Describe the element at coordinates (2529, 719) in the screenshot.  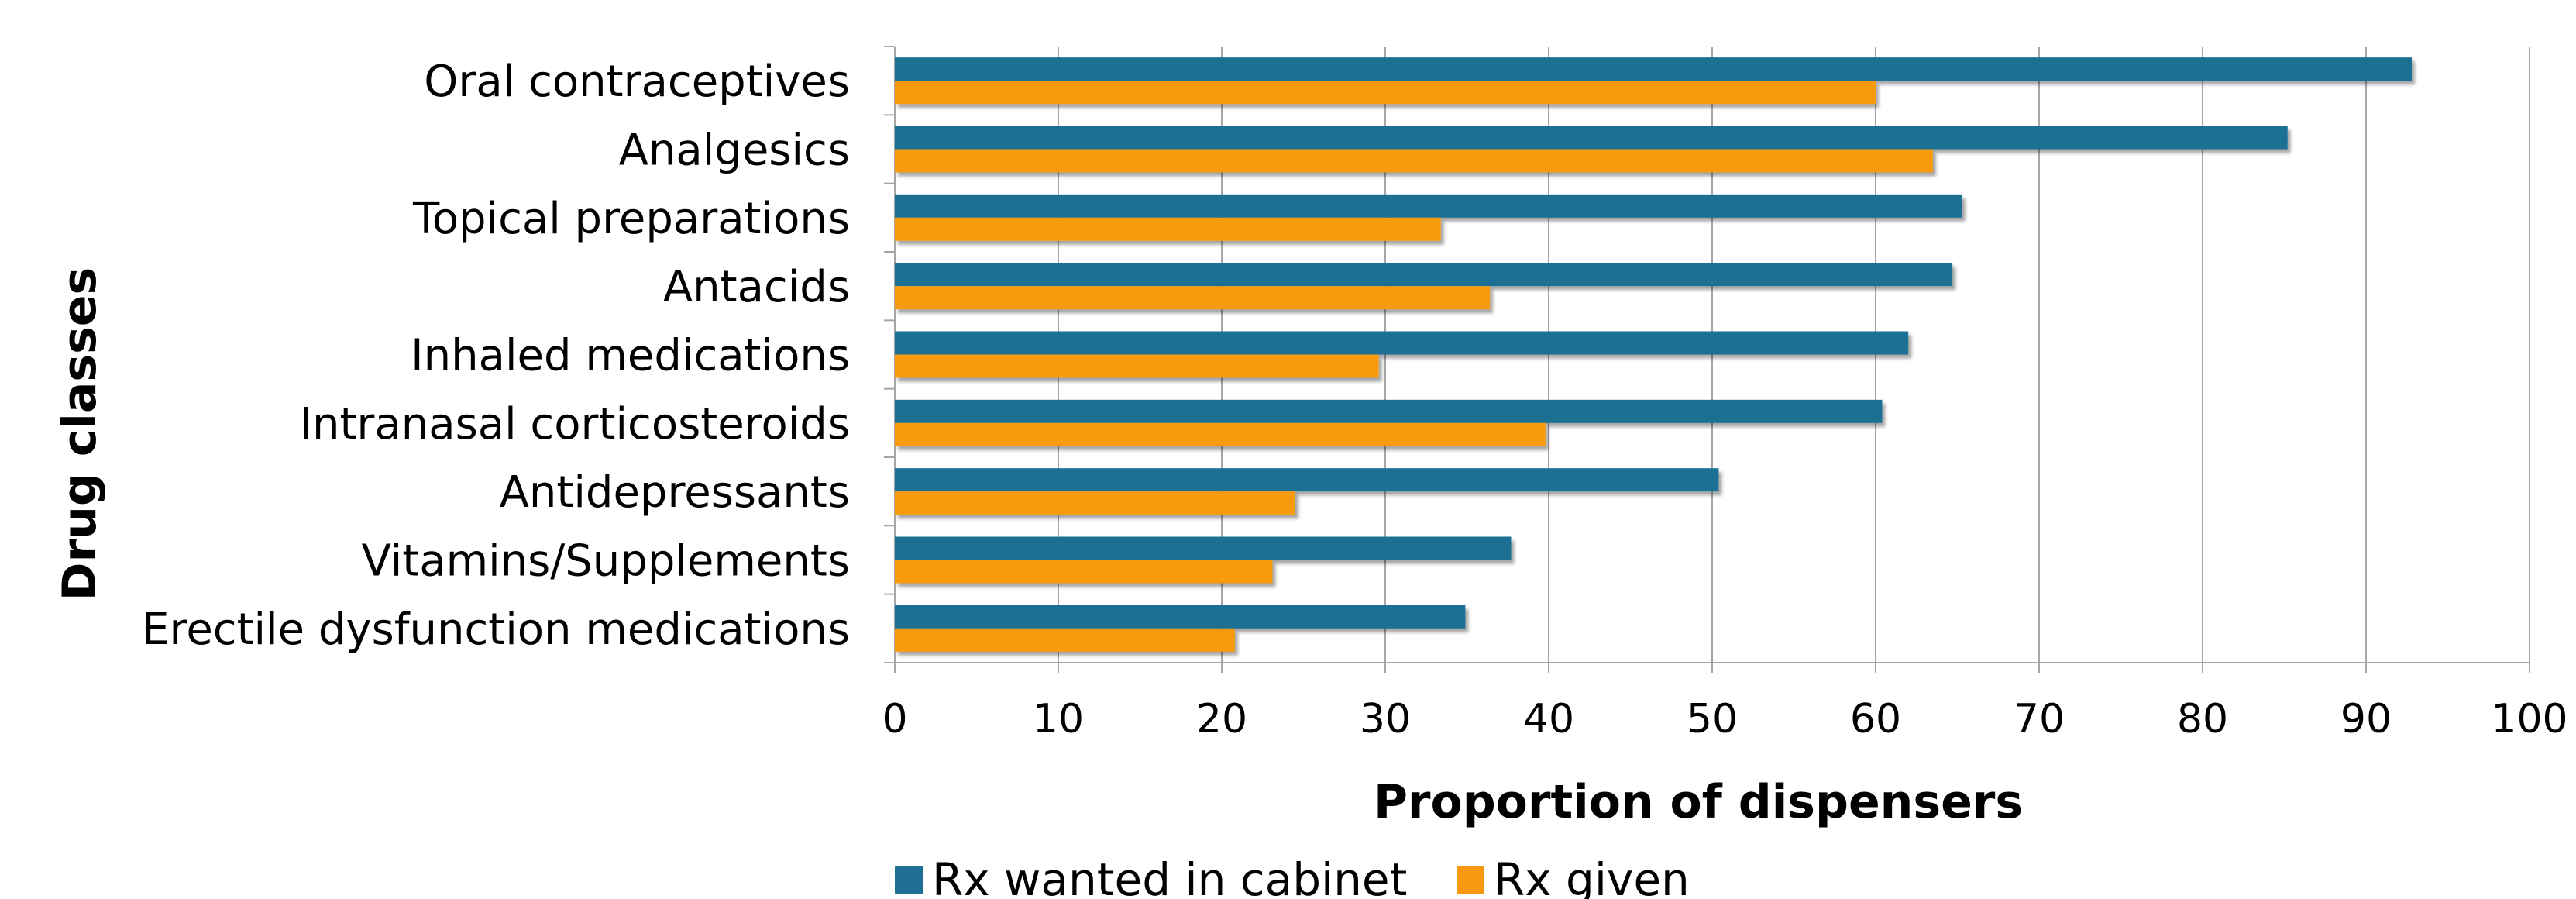
I see `x-tick-label: 100` at that location.